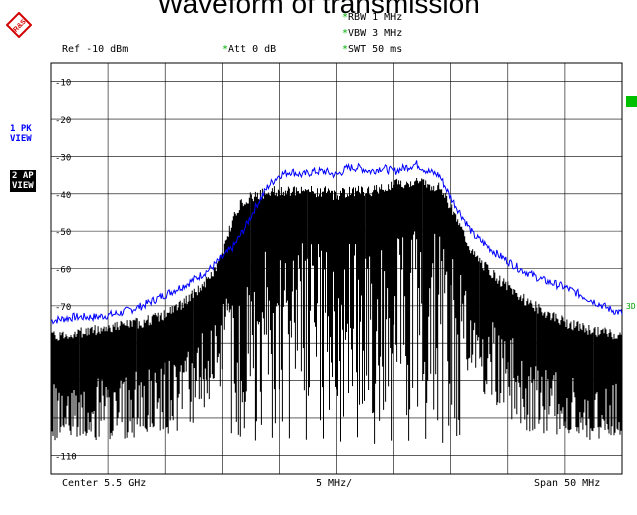 This screenshot has width=637, height=515. Describe the element at coordinates (95, 49) in the screenshot. I see `ref-level-label: Ref -10 dBm` at that location.